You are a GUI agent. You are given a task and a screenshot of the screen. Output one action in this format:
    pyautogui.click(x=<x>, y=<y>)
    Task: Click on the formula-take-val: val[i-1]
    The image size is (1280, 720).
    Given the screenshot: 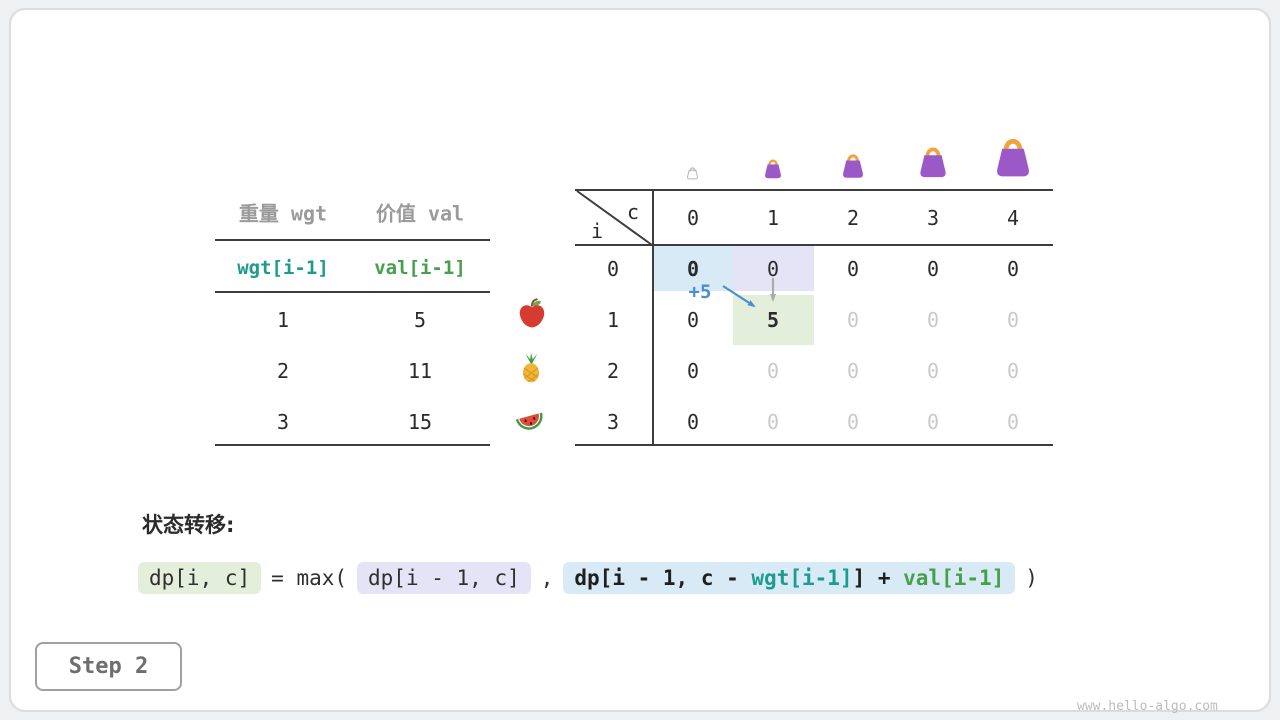 What is the action you would take?
    pyautogui.click(x=954, y=578)
    